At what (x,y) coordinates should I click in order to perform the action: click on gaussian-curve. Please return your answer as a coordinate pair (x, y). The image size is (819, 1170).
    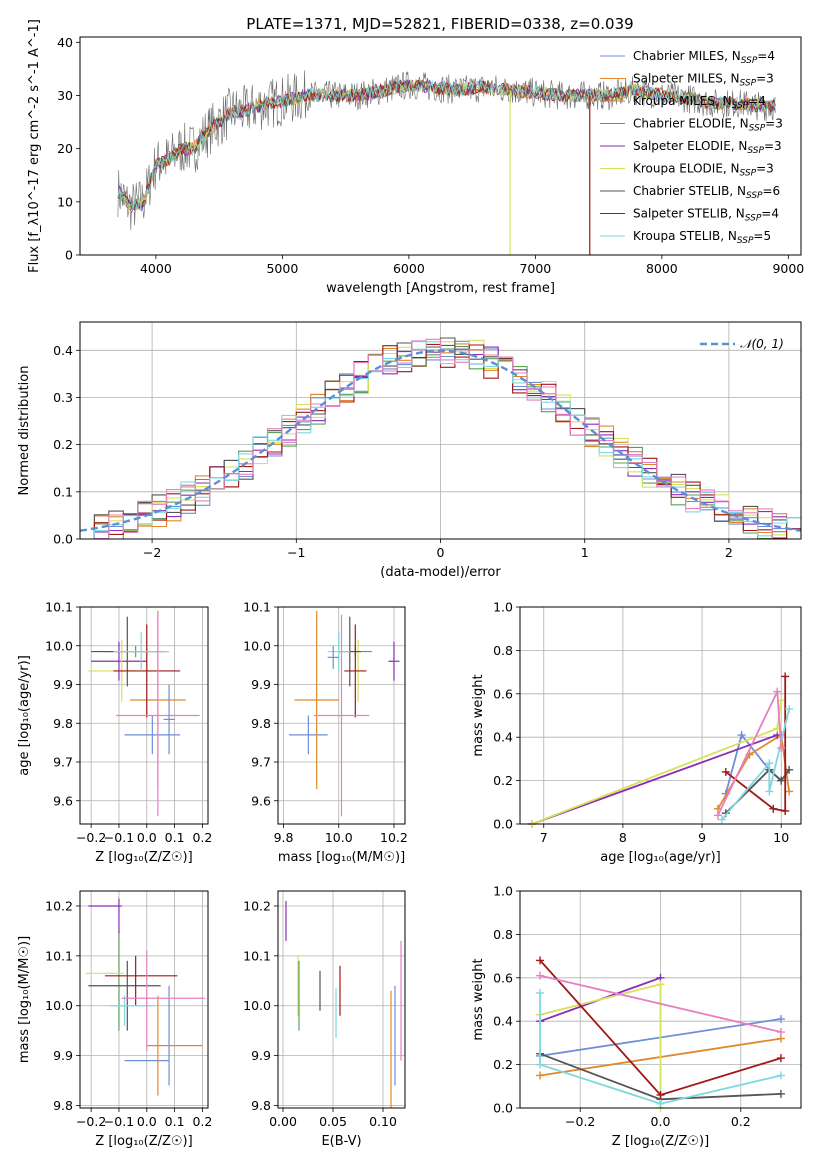
    Looking at the image, I should click on (440, 440).